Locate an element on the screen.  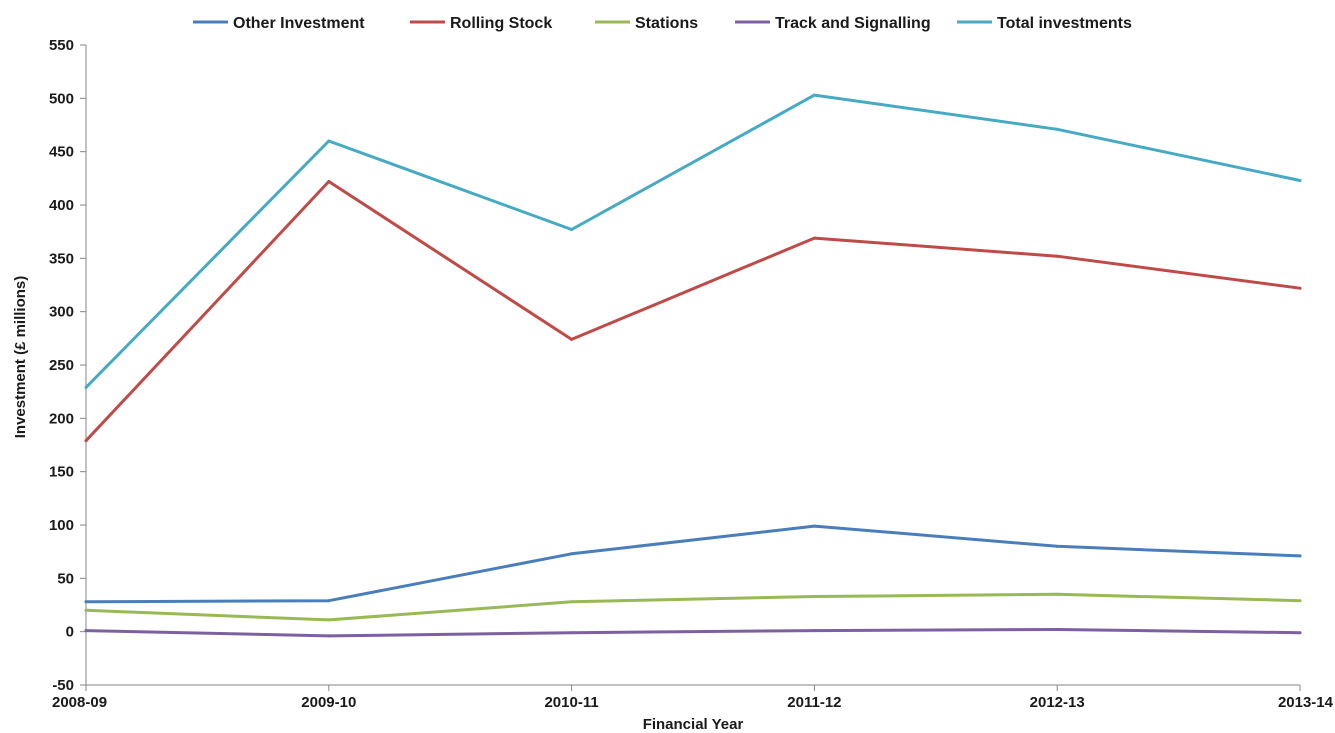
x-tick-label: 2010-11 is located at coordinates (571, 702).